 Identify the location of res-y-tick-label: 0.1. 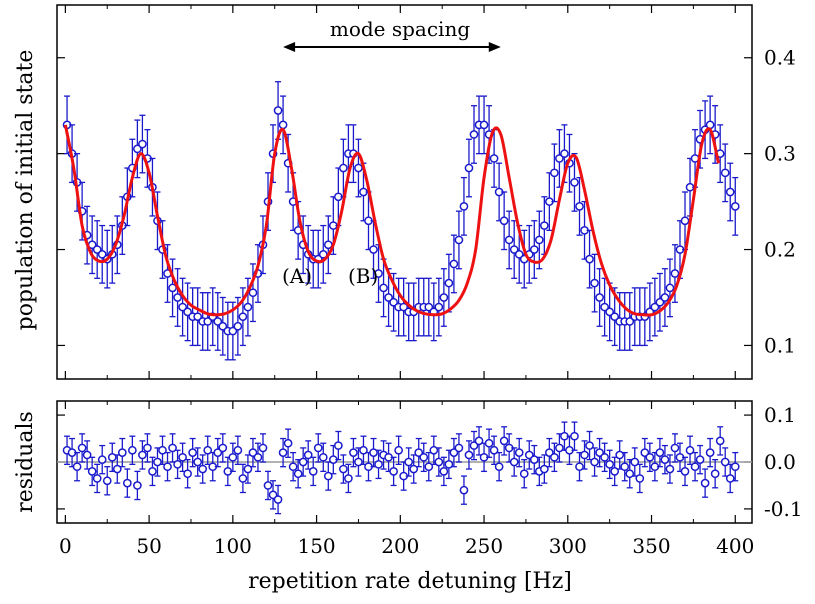
(780, 415).